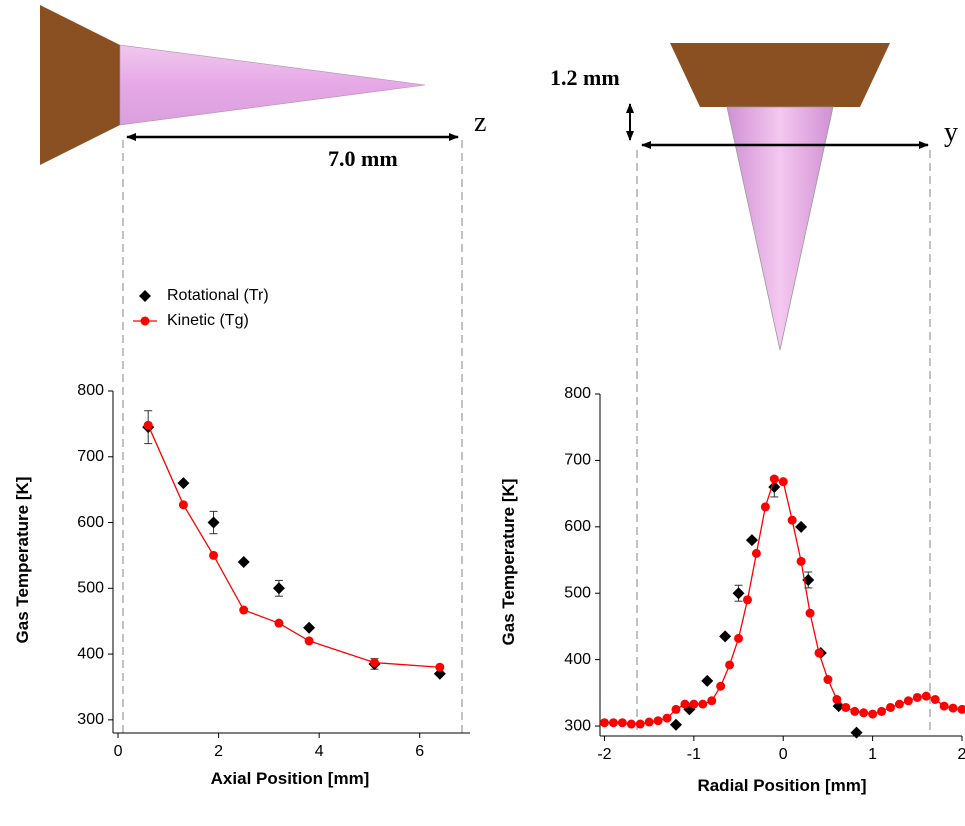  I want to click on x-axis-title: Axial Position [mm], so click(290, 778).